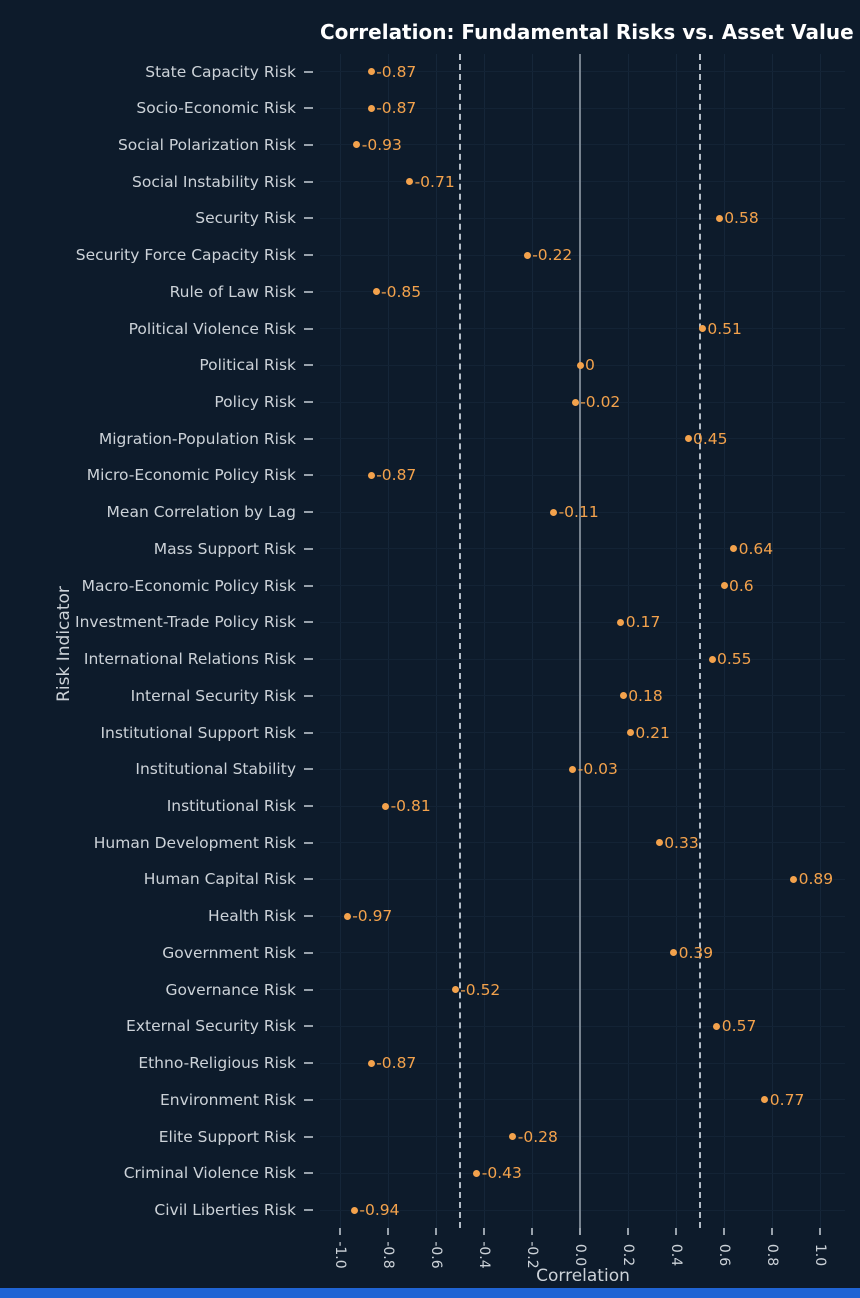 This screenshot has width=860, height=1298. I want to click on category-label: Migration-Population Risk, so click(197, 438).